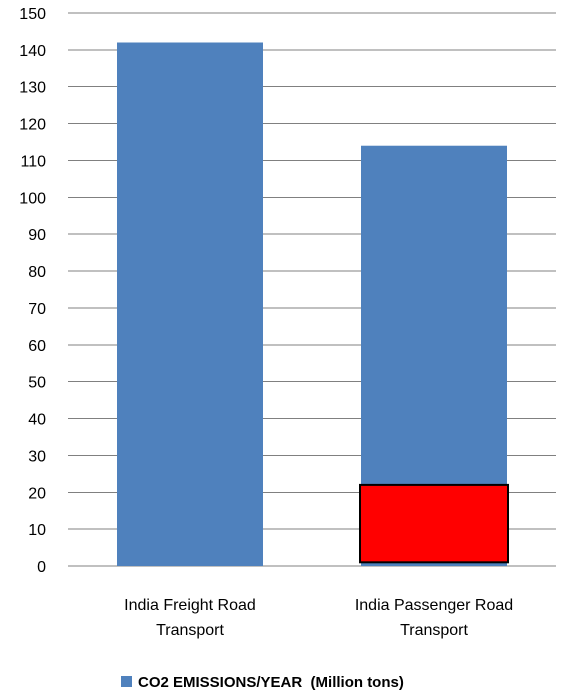 The width and height of the screenshot is (571, 700). Describe the element at coordinates (37, 456) in the screenshot. I see `y-tick-label: 30` at that location.